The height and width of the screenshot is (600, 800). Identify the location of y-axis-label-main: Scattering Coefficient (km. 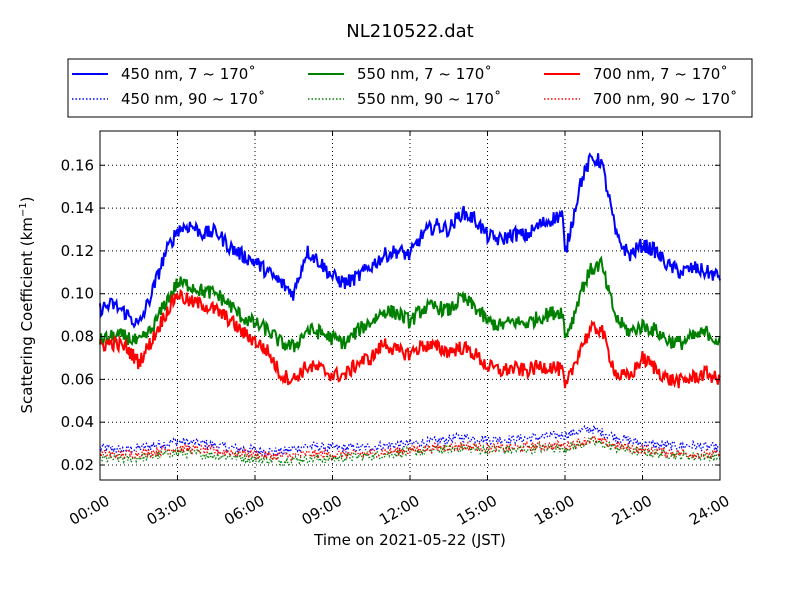
(27, 315).